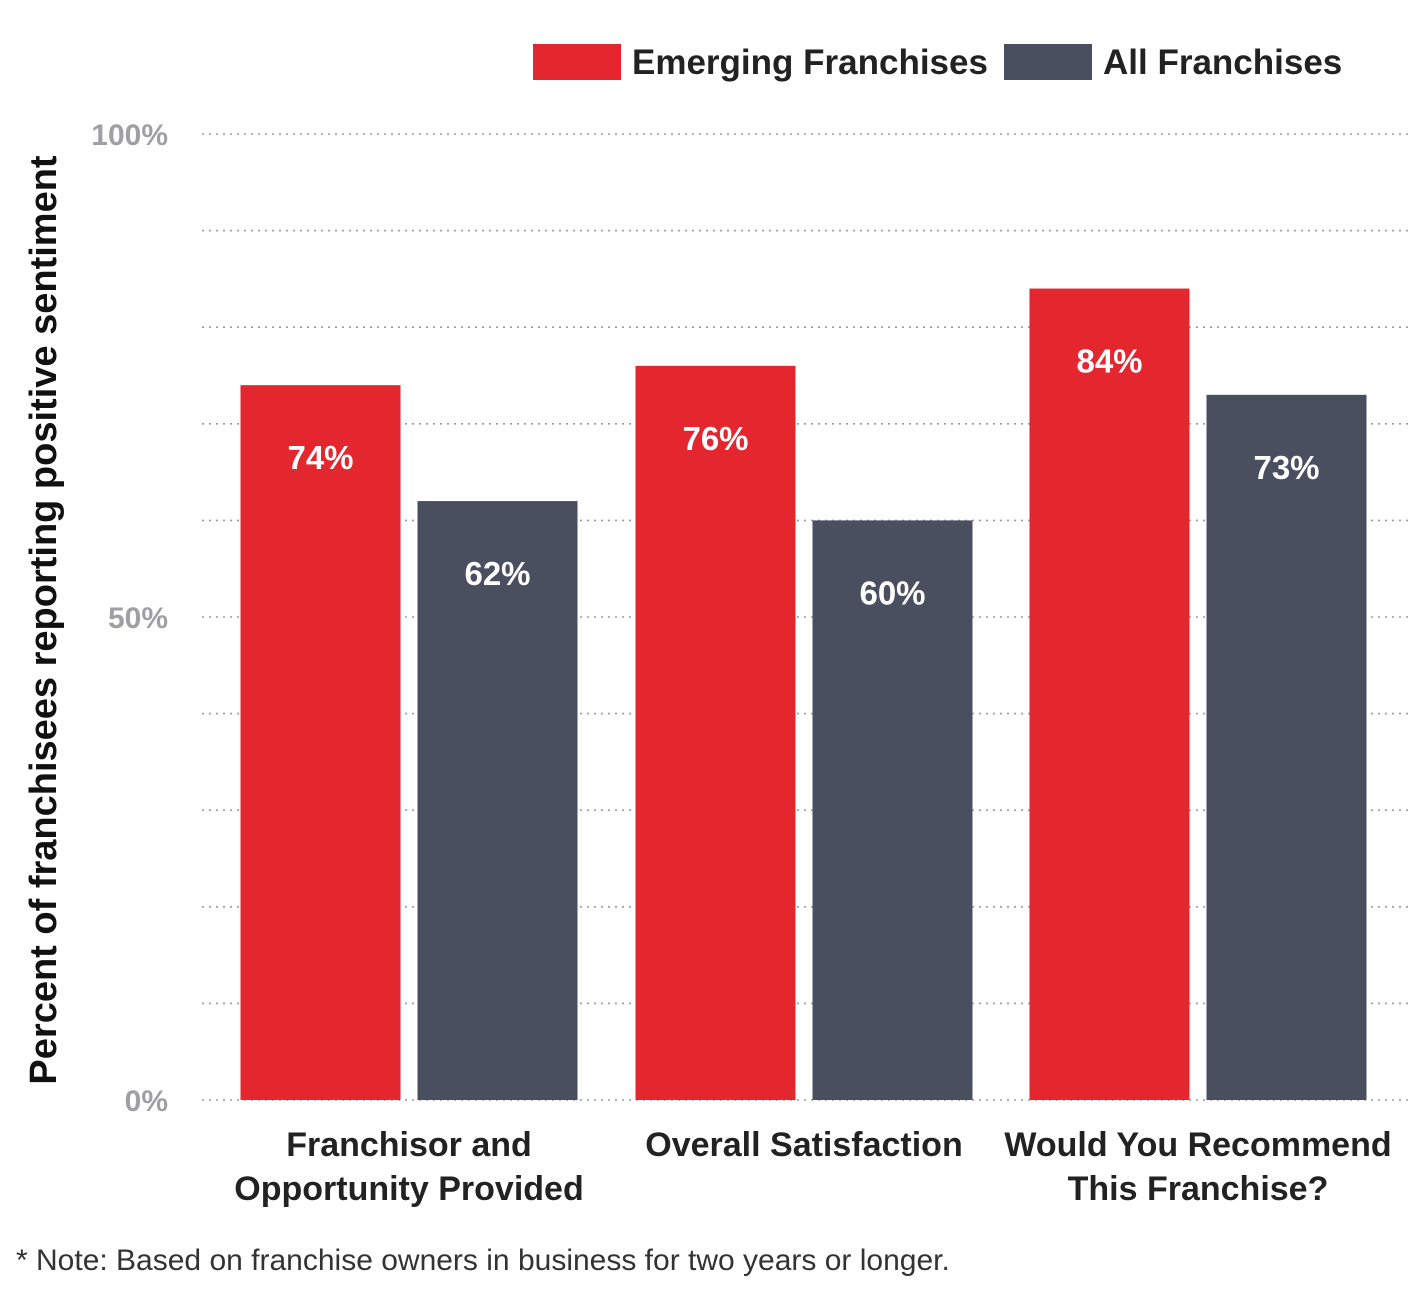  What do you see at coordinates (320, 457) in the screenshot?
I see `bar-value-label: 74%` at bounding box center [320, 457].